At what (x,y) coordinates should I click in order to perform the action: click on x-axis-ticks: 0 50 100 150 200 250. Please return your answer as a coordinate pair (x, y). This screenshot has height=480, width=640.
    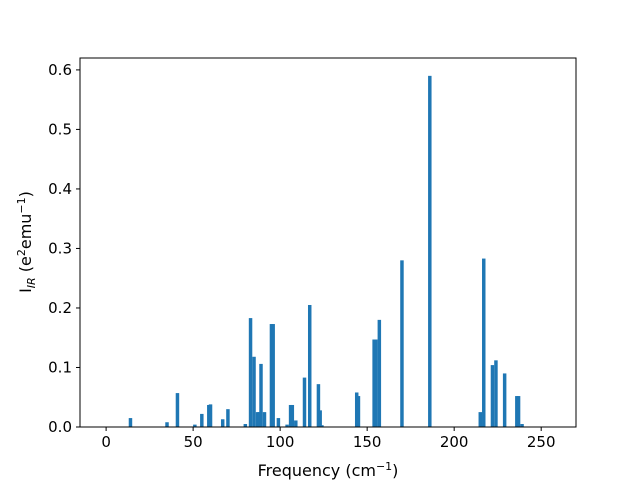
    Looking at the image, I should click on (328, 439).